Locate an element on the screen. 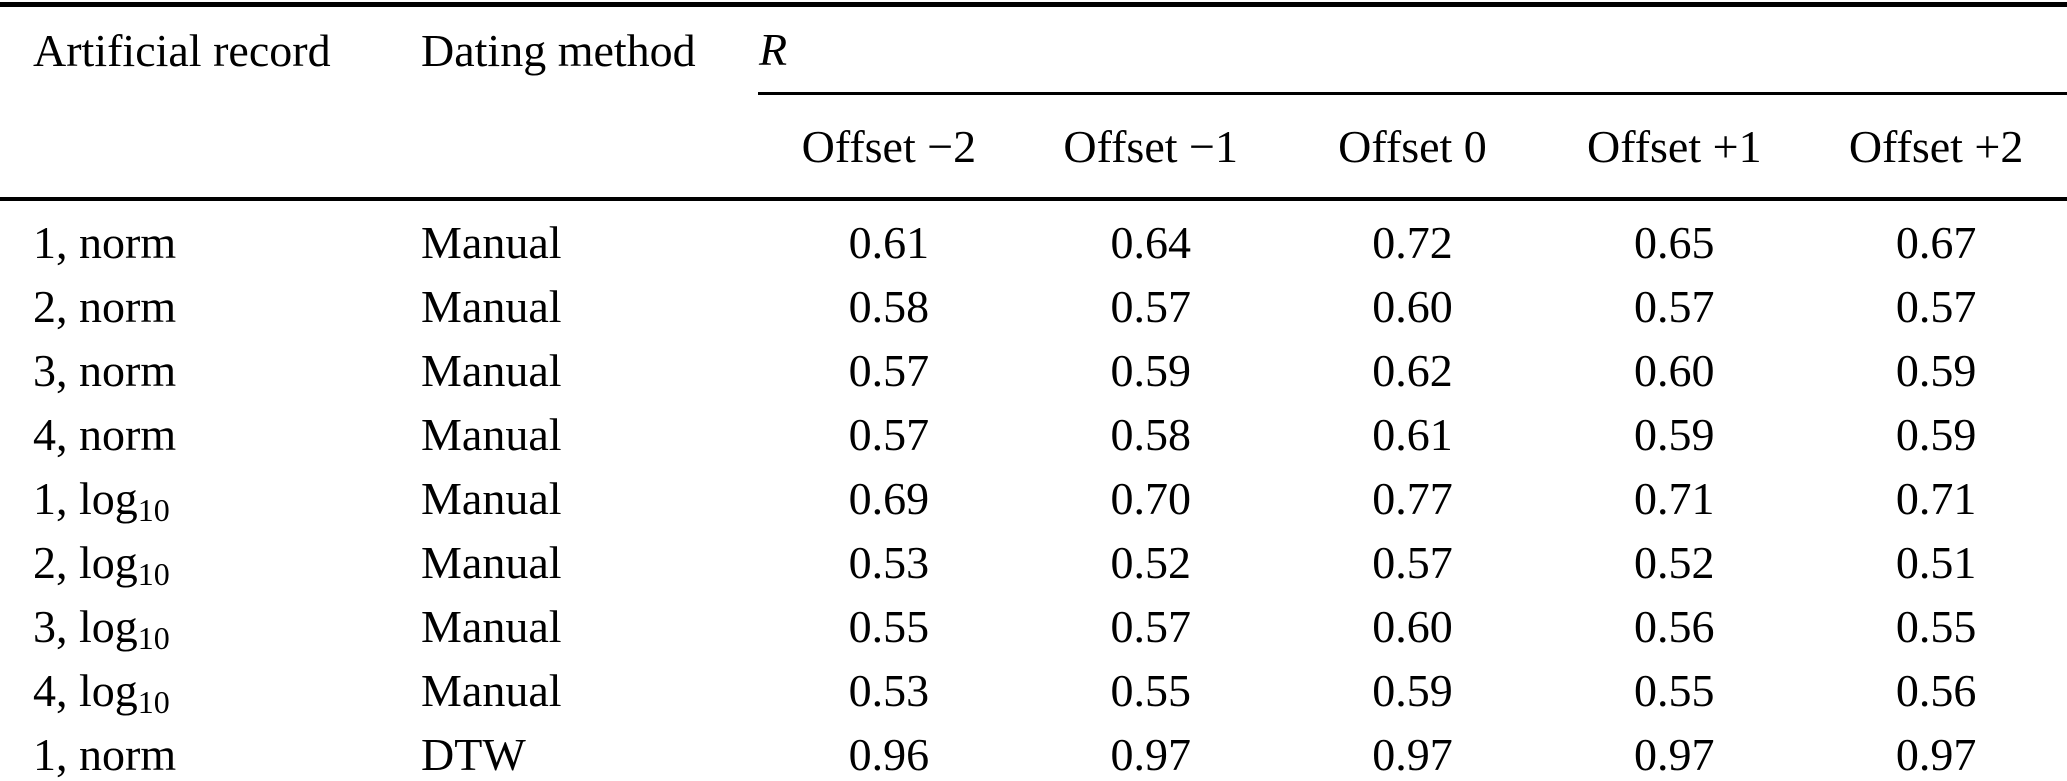 The height and width of the screenshot is (781, 2067). value-cell-offset-plus-1: 0.52 is located at coordinates (1674, 562).